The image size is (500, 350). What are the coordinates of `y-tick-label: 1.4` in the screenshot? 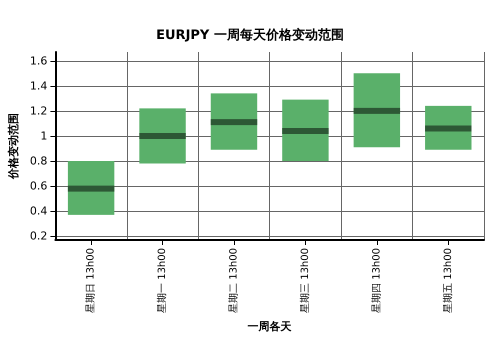 It's located at (39, 85).